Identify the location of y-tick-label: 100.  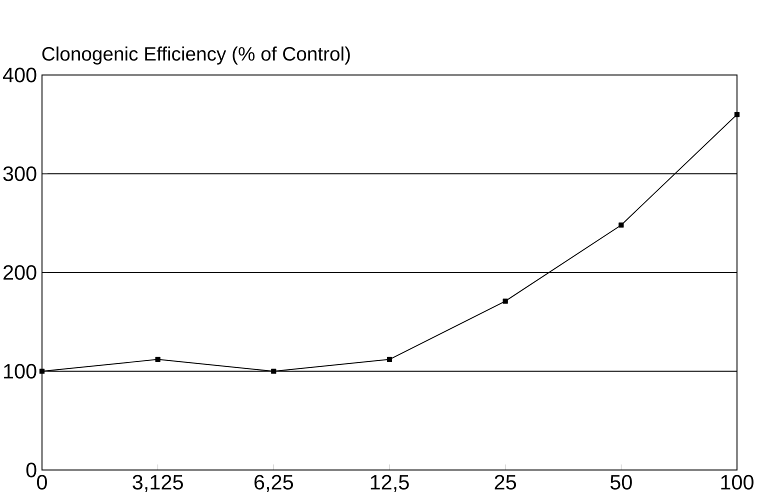
(20, 371).